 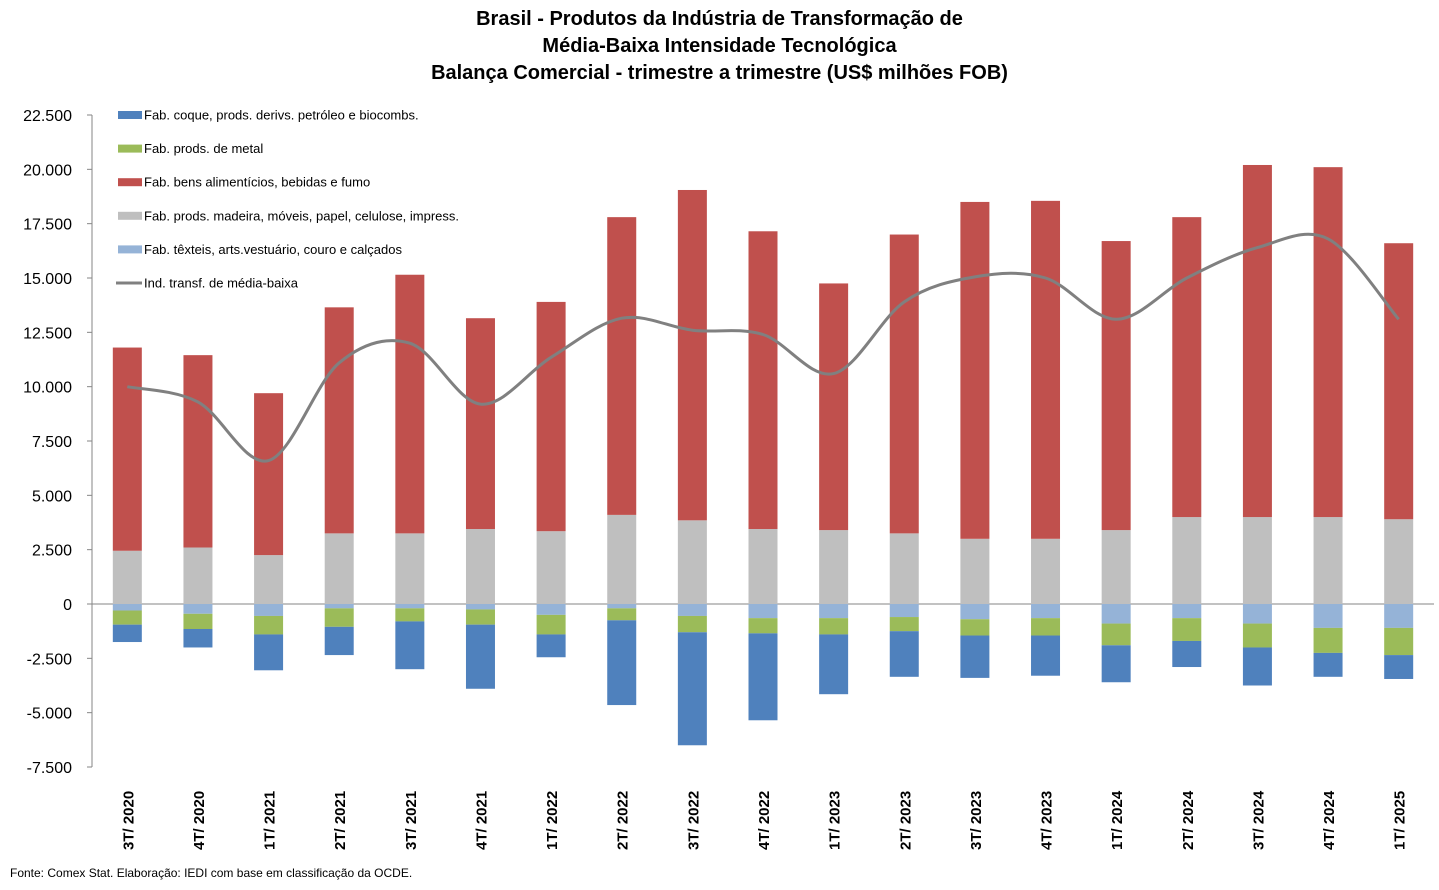 What do you see at coordinates (47, 279) in the screenshot?
I see `y-tick-label: 15.000` at bounding box center [47, 279].